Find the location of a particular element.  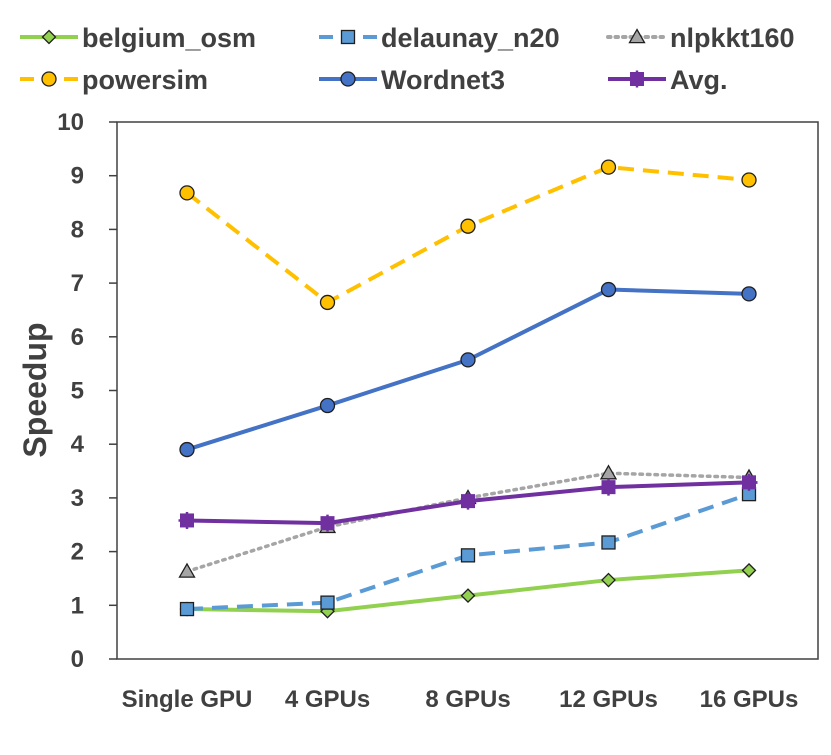

y-tick-label: 0 is located at coordinates (77, 659).